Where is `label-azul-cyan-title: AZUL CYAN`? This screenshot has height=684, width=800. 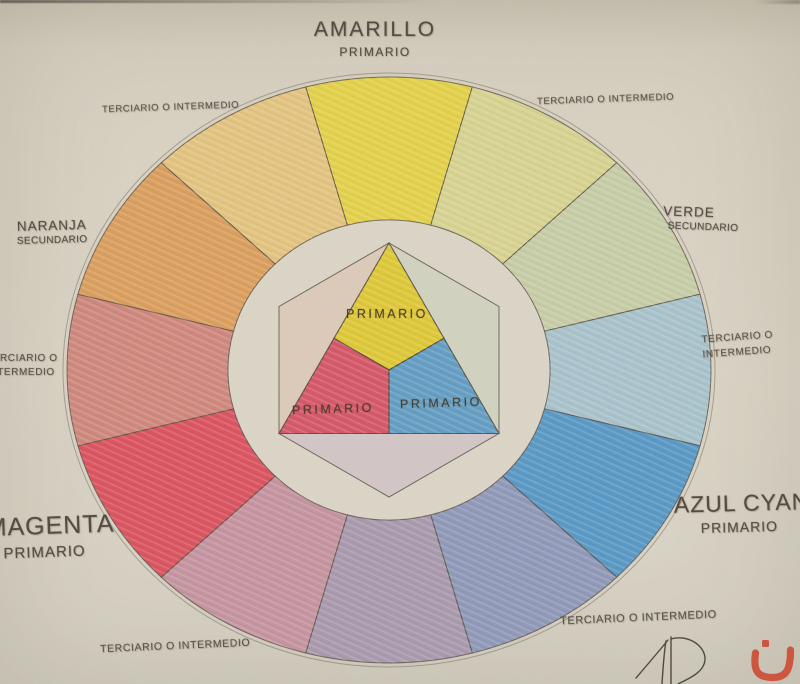
label-azul-cyan-title: AZUL CYAN is located at coordinates (736, 503).